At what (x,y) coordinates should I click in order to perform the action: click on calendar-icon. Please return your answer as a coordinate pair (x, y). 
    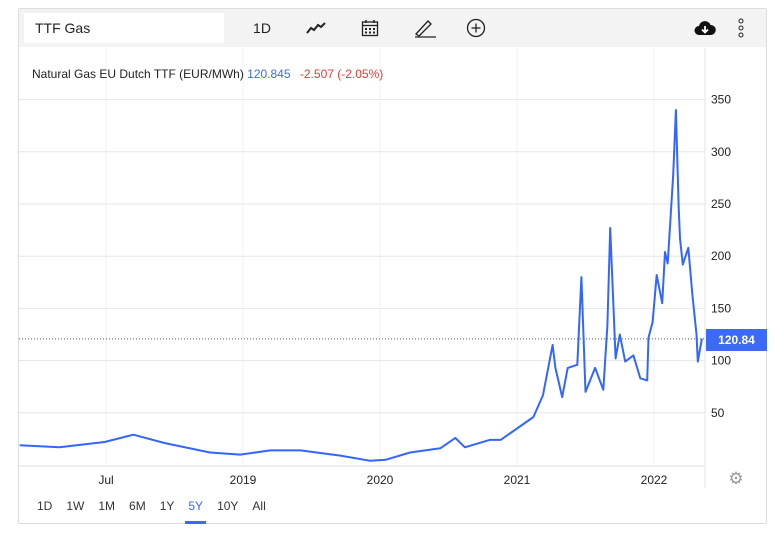
    Looking at the image, I should click on (370, 28).